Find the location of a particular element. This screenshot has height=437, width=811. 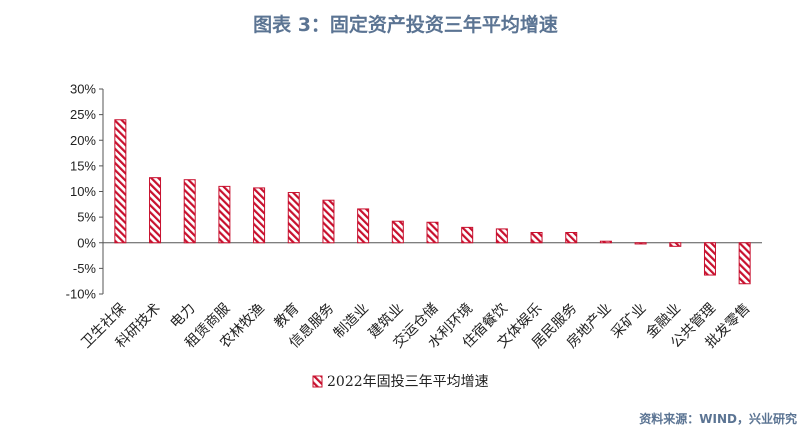

x-tick-label: 电力 is located at coordinates (182, 316).